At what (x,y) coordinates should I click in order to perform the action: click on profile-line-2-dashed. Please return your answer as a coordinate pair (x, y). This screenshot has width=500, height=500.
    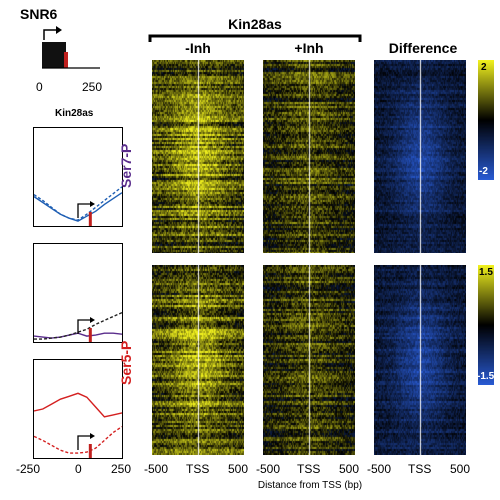
    Looking at the image, I should click on (78, 325).